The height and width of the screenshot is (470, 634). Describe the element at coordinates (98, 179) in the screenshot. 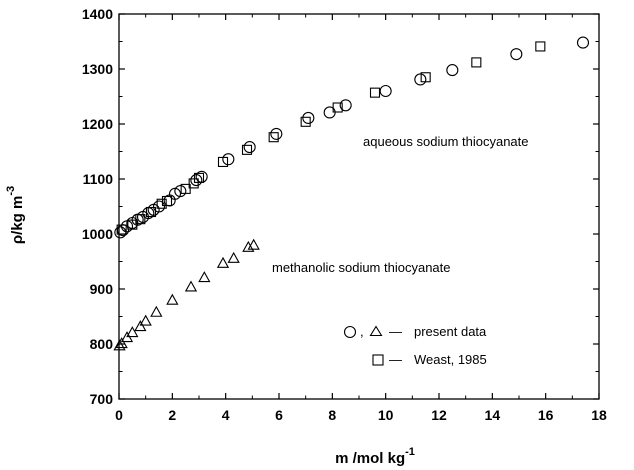

I see `y-tick-label-4: 1100` at that location.